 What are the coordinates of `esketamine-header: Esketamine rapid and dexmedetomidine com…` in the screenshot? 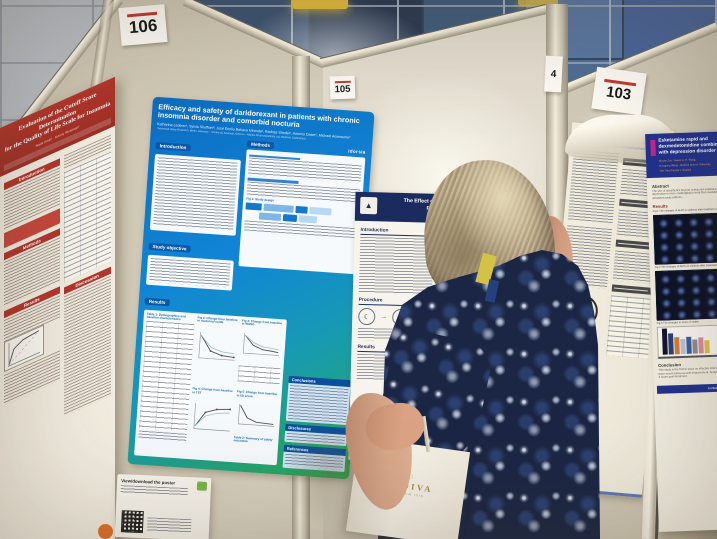 It's located at (681, 154).